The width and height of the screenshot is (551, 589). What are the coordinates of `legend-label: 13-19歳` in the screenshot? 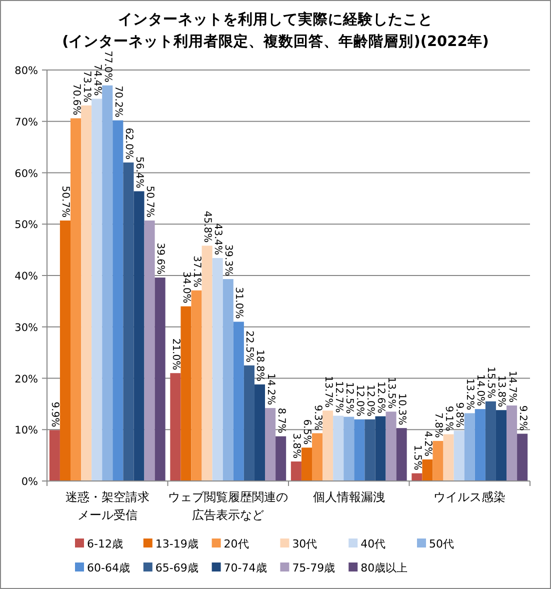 It's located at (176, 544).